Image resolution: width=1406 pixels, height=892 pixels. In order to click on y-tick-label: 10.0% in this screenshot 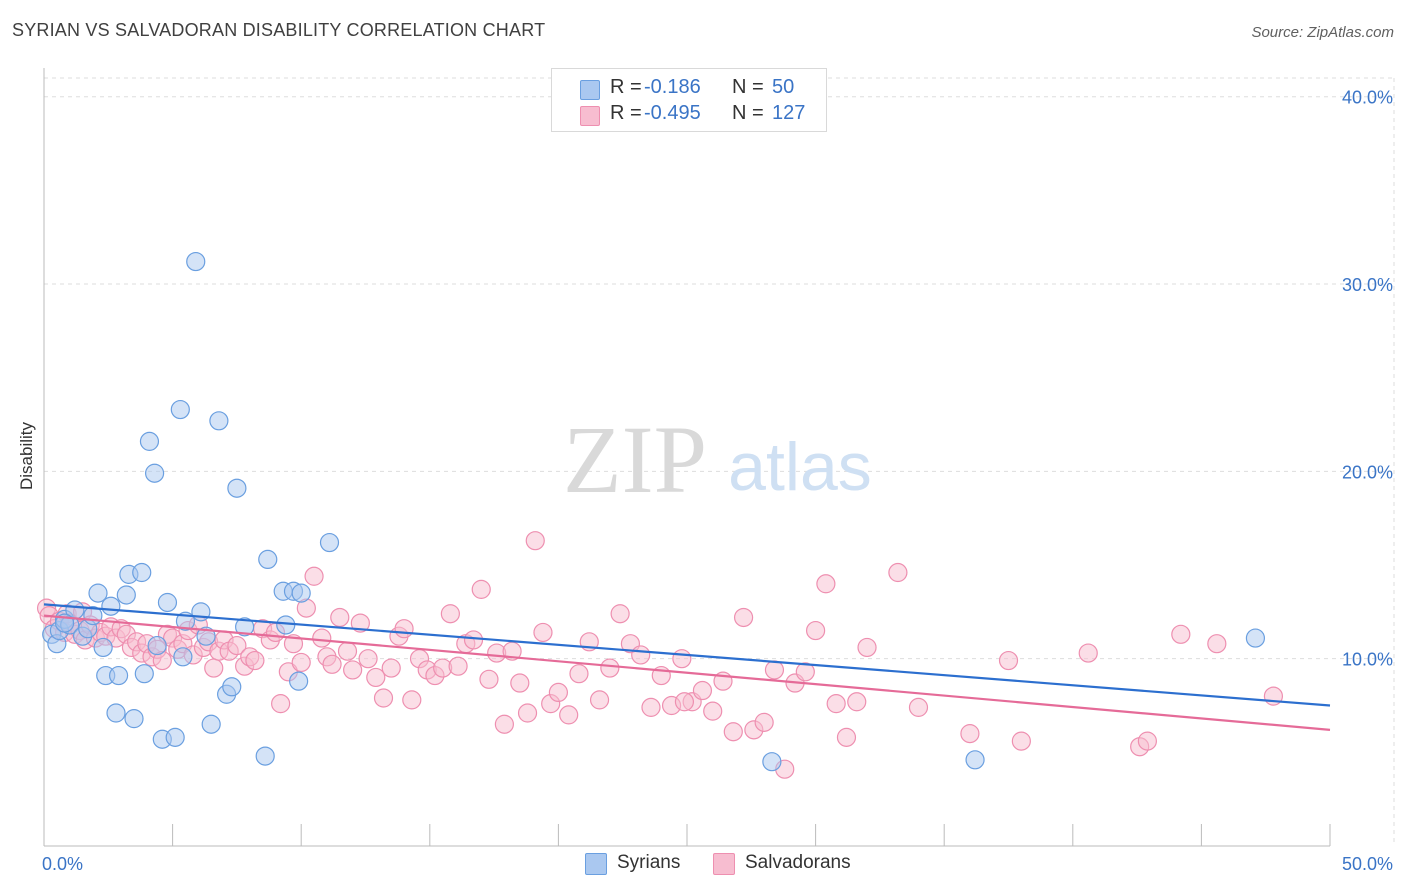, I will do `click(1367, 660)`.